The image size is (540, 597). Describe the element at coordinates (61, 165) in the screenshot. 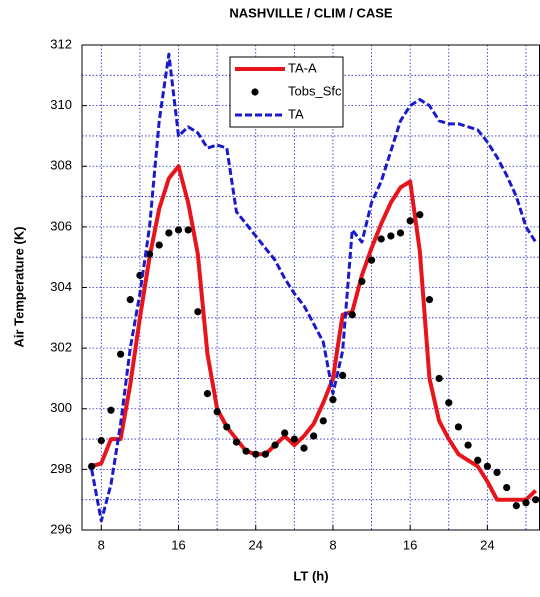

I see `y-tick-label: 308` at that location.